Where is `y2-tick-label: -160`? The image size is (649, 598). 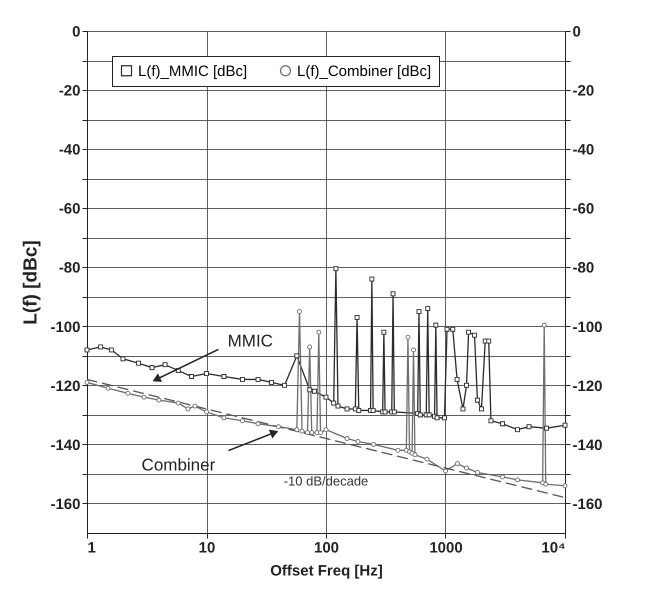
y2-tick-label: -160 is located at coordinates (587, 504).